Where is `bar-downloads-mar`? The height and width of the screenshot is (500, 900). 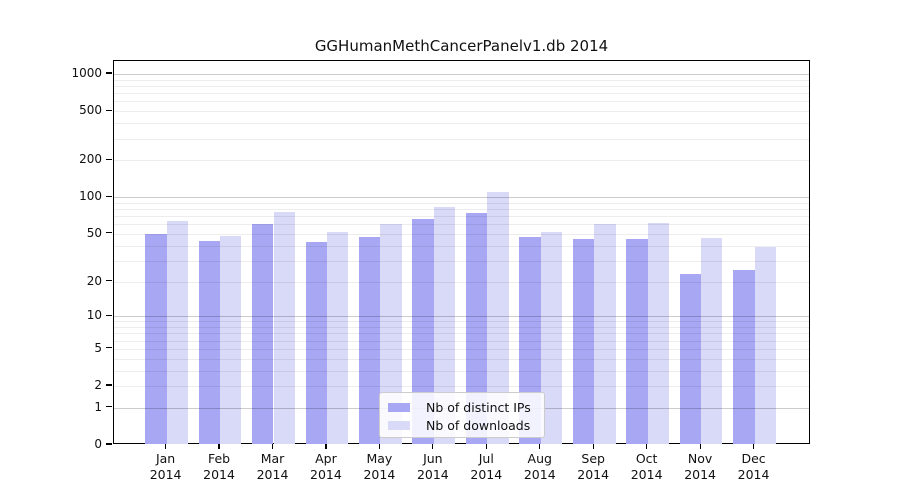 bar-downloads-mar is located at coordinates (284, 327).